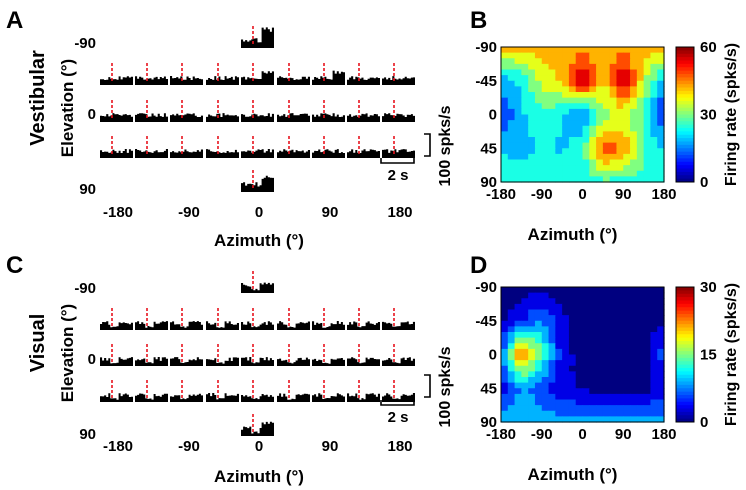 Image resolution: width=746 pixels, height=490 pixels. Describe the element at coordinates (707, 355) in the screenshot. I see `colorbar: 0 15 30 Firing rate (spks/s)` at that location.